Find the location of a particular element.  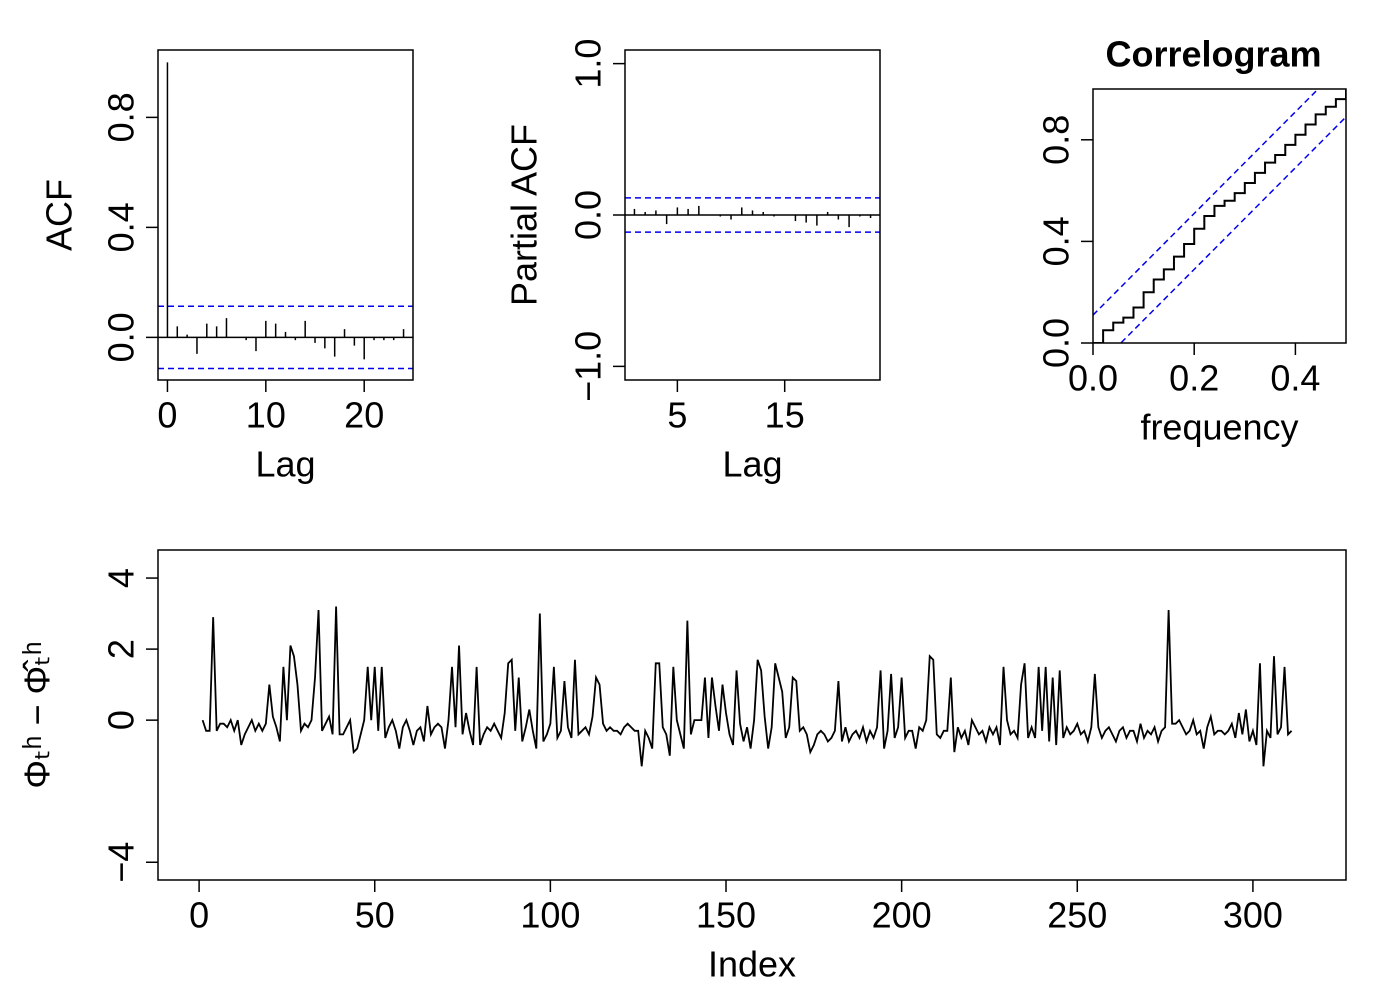

x-axis-label: frequency is located at coordinates (1219, 427).